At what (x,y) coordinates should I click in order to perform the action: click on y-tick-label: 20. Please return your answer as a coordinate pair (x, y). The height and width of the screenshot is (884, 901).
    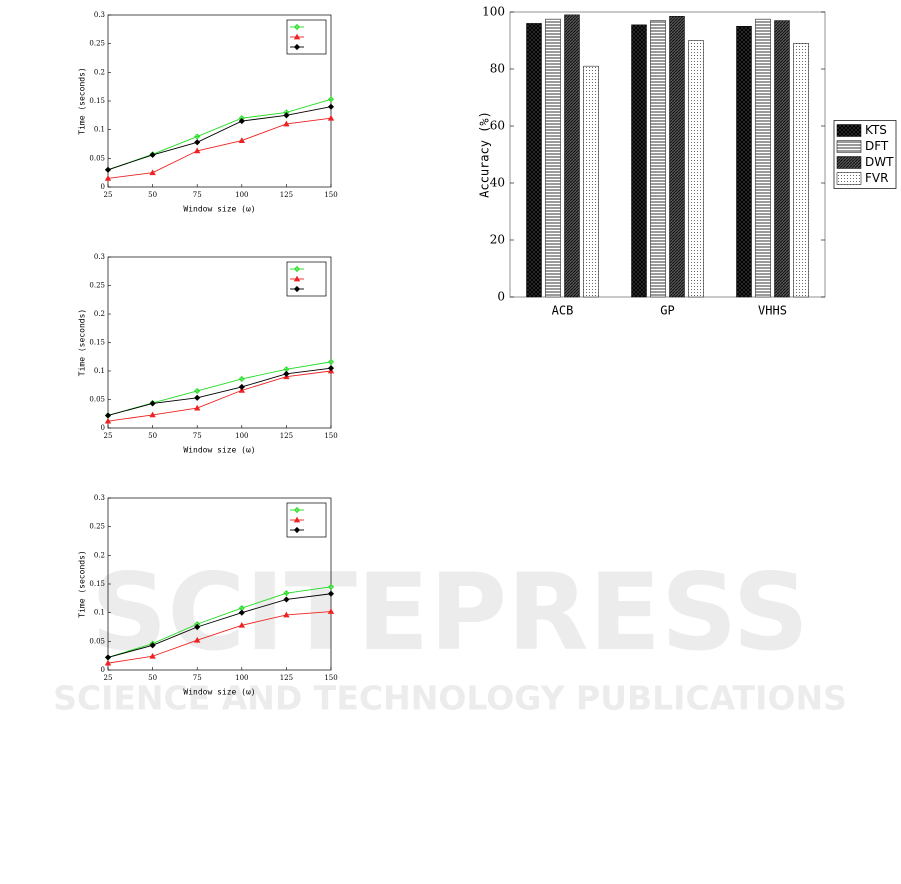
    Looking at the image, I should click on (497, 240).